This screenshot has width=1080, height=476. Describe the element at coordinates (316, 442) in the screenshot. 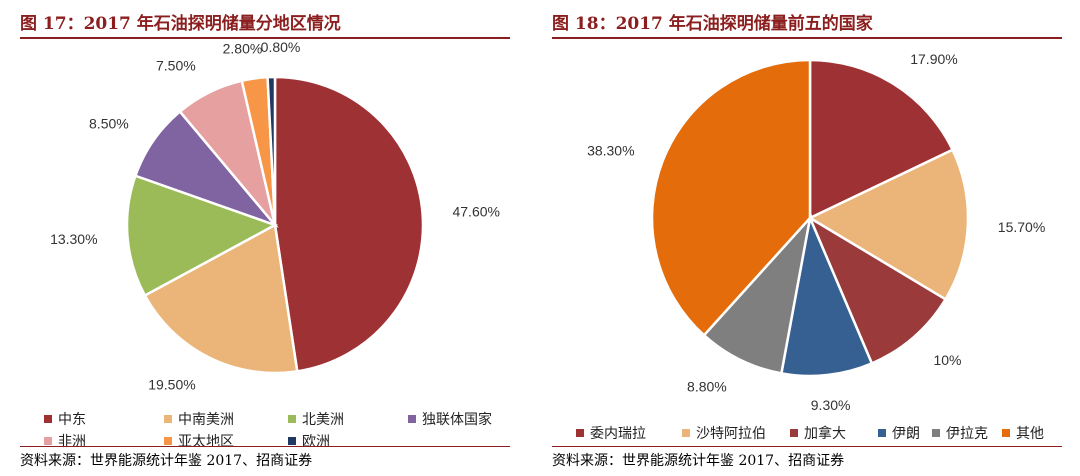

I see `legend-label: 欧洲` at that location.